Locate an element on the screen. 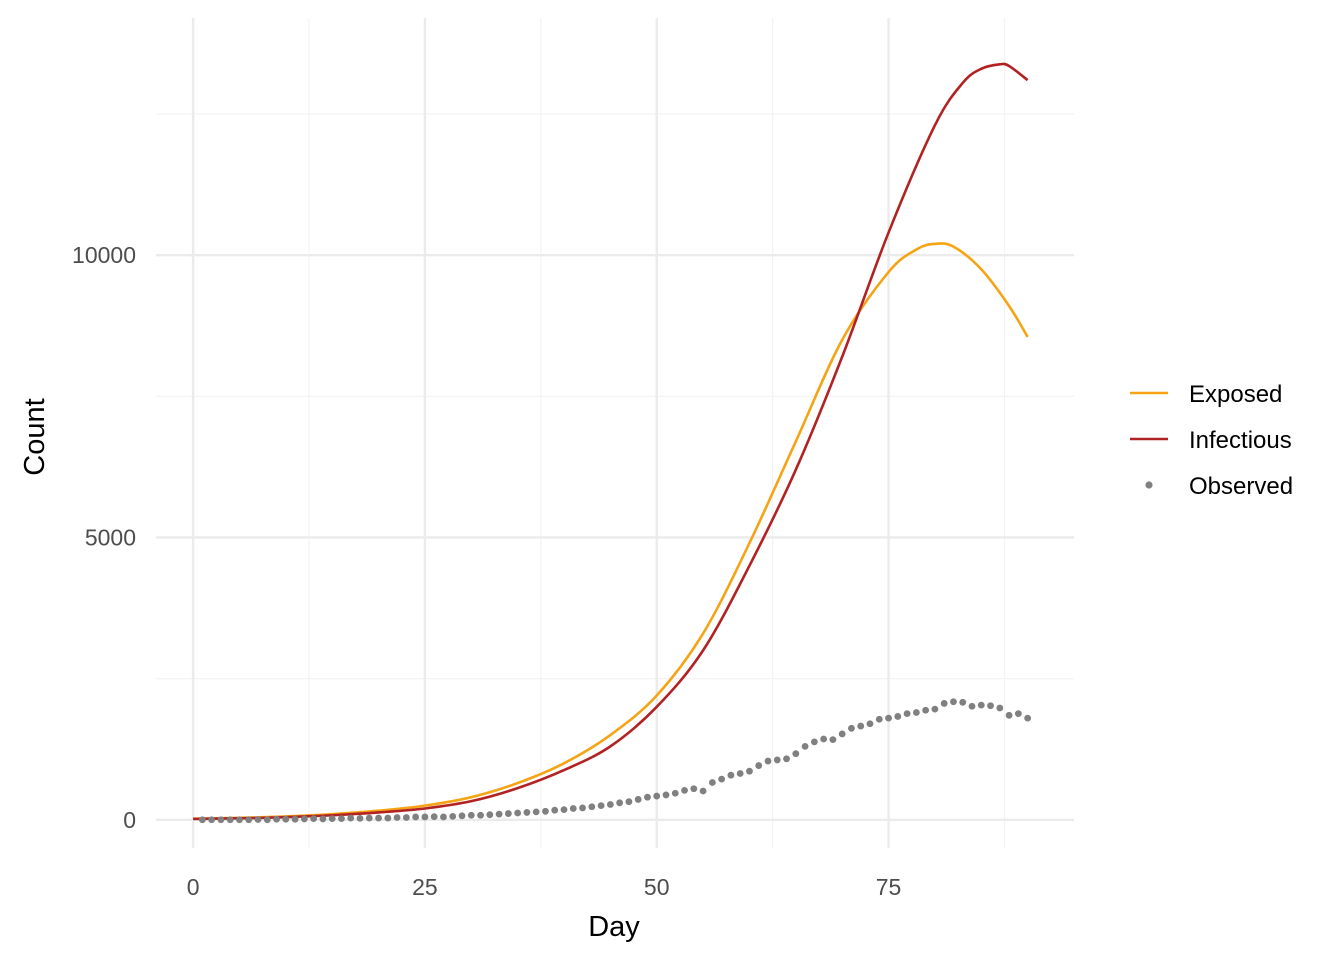  legend-label-observed: Observed is located at coordinates (1241, 486).